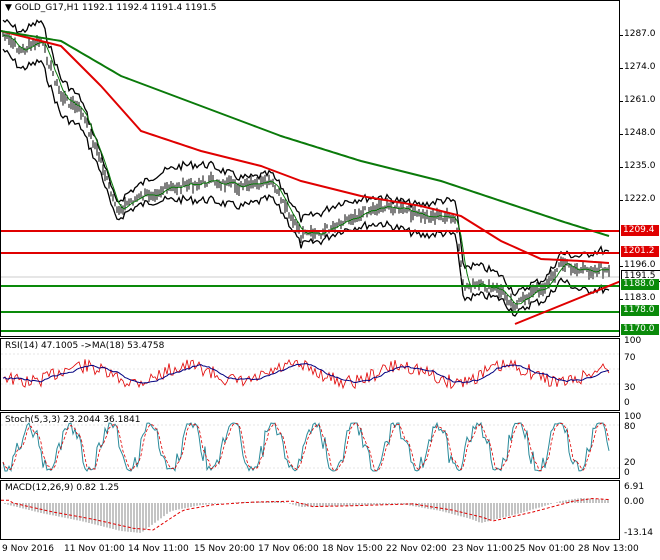  Describe the element at coordinates (640, 373) in the screenshot. I see `rsi-axis: 100 70 30 0` at that location.